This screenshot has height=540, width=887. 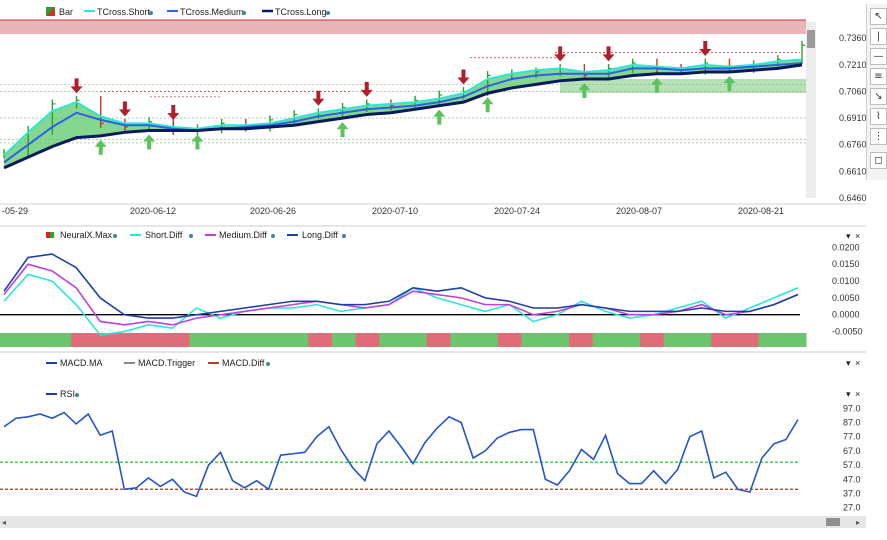 I want to click on legend-mediumdiff-dot-icon, so click(x=273, y=236).